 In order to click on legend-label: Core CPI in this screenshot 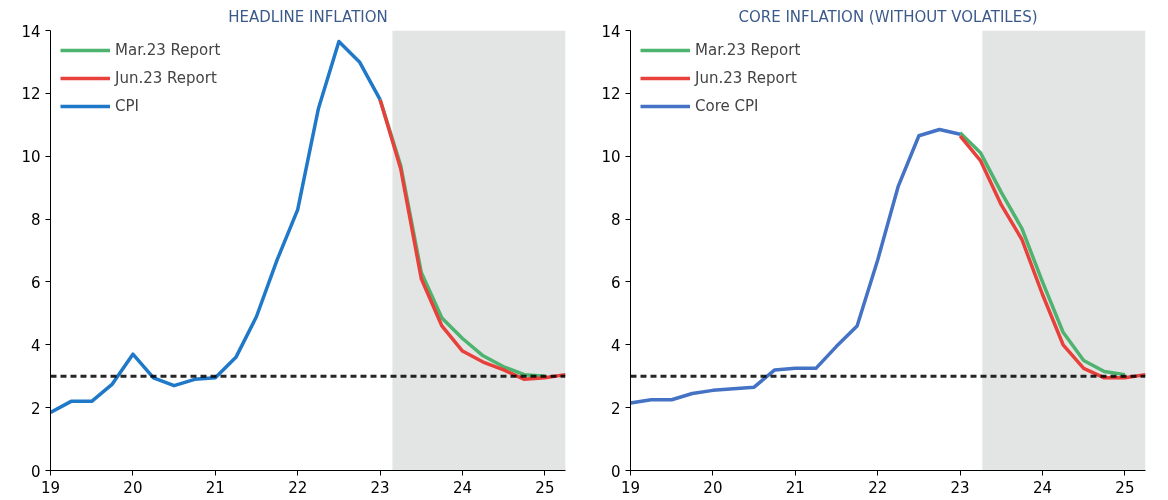, I will do `click(727, 106)`.